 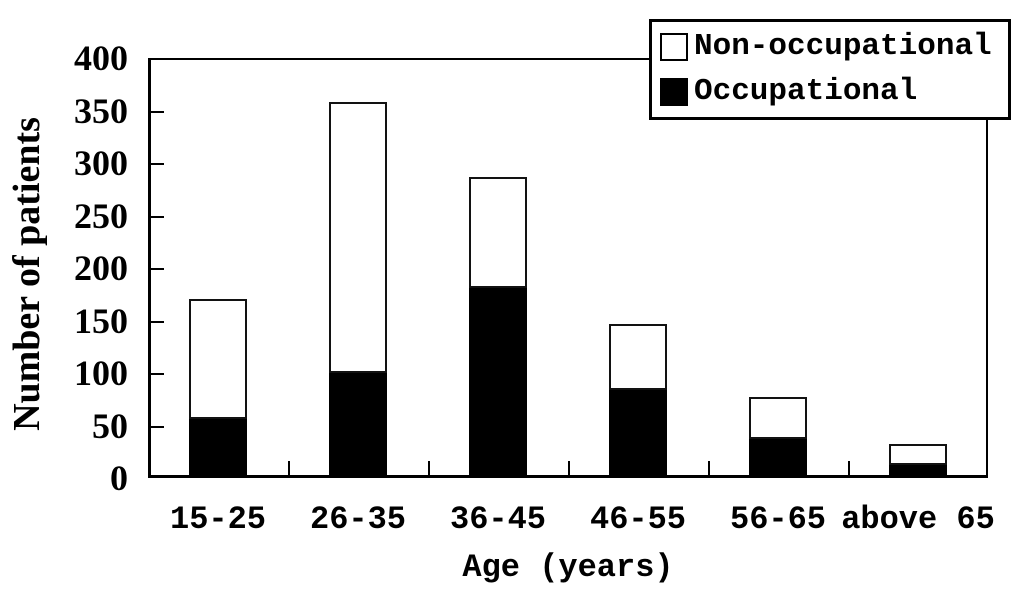 I want to click on x-tick-label: 56-65, so click(x=778, y=519).